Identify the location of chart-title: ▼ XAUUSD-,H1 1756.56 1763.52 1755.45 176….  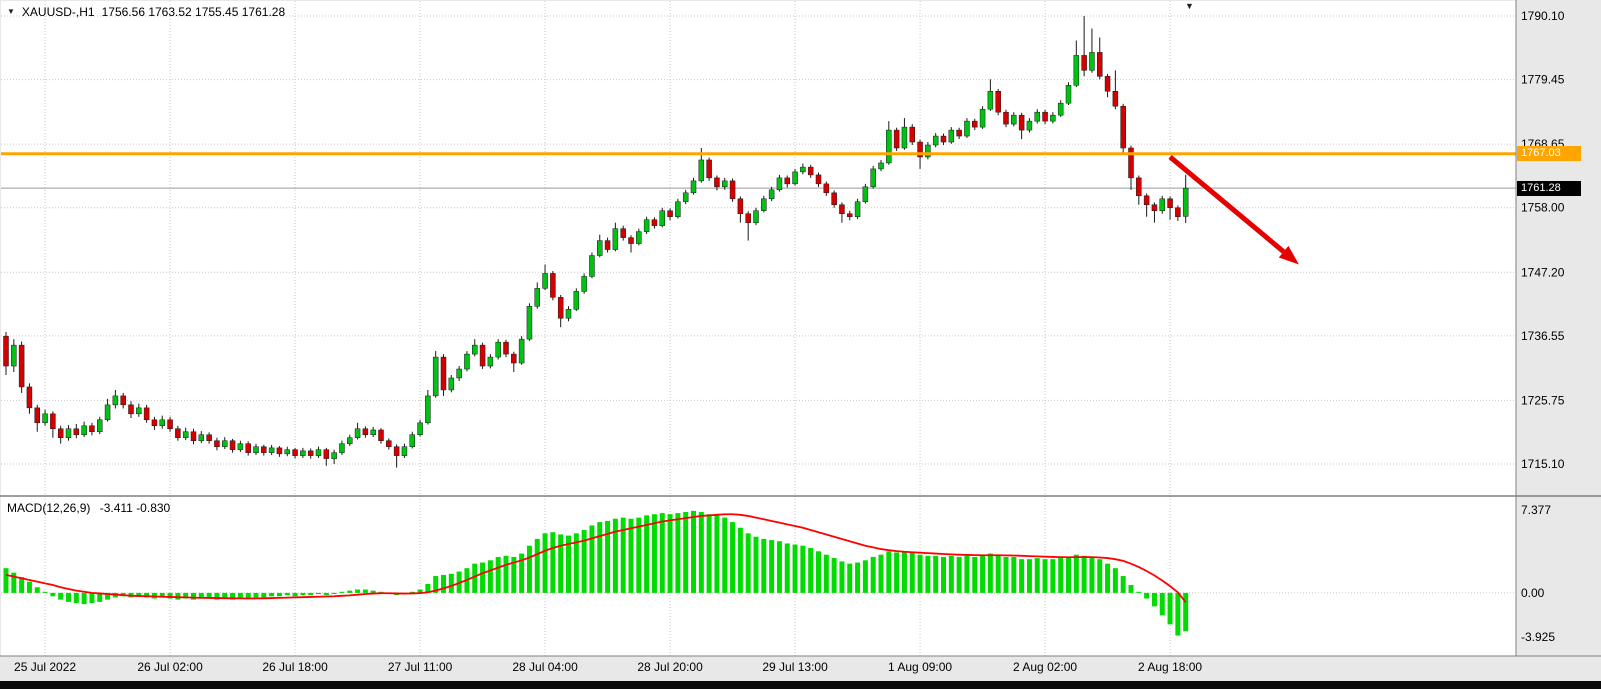
(146, 12).